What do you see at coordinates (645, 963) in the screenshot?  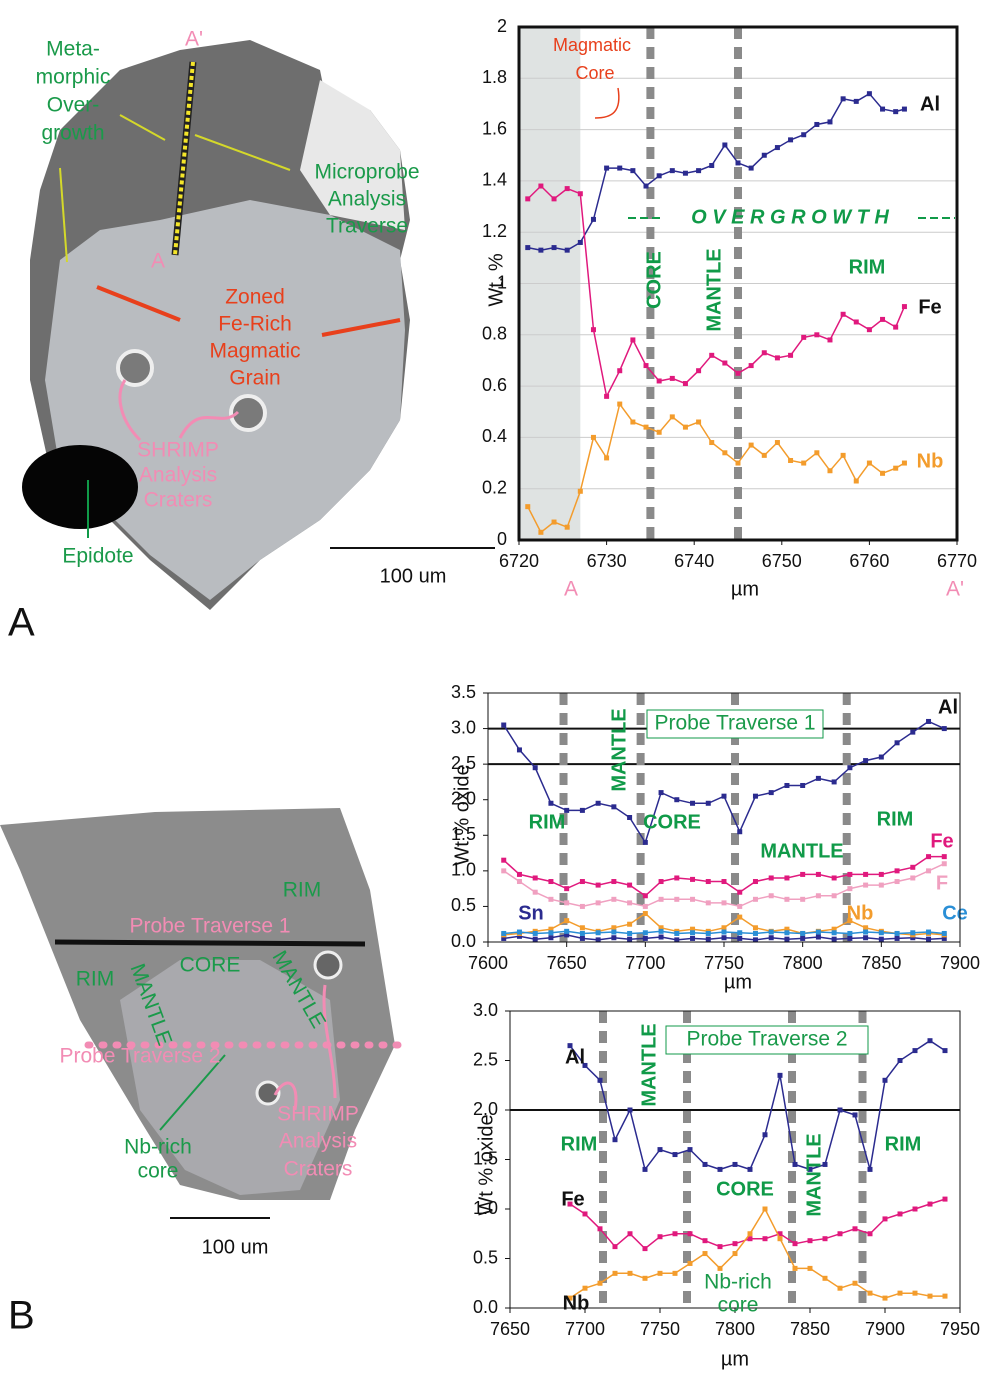 I see `x-tick-label: 7700` at bounding box center [645, 963].